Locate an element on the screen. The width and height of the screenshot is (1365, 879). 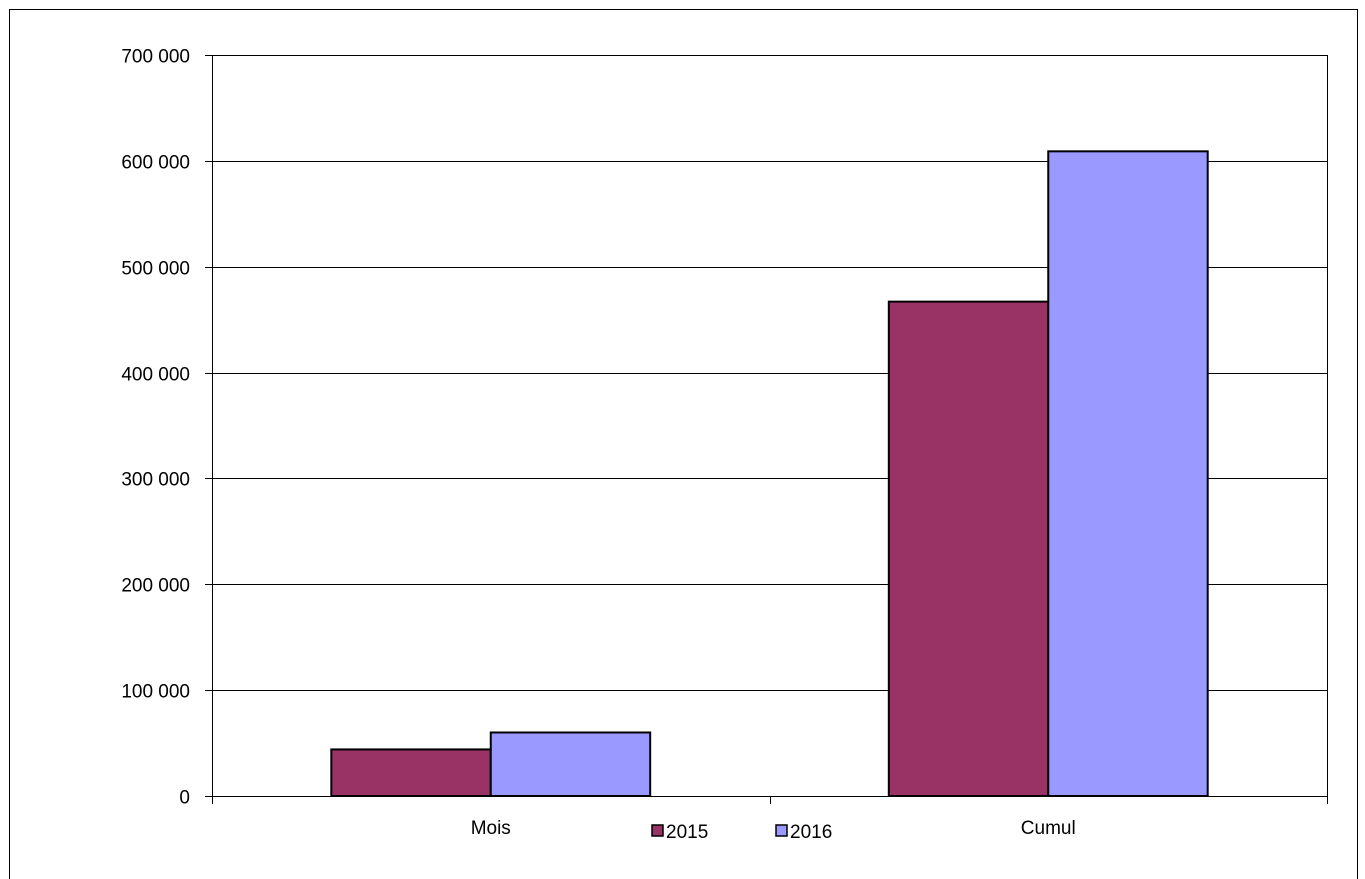
legend: 2015 2016 is located at coordinates (741, 832).